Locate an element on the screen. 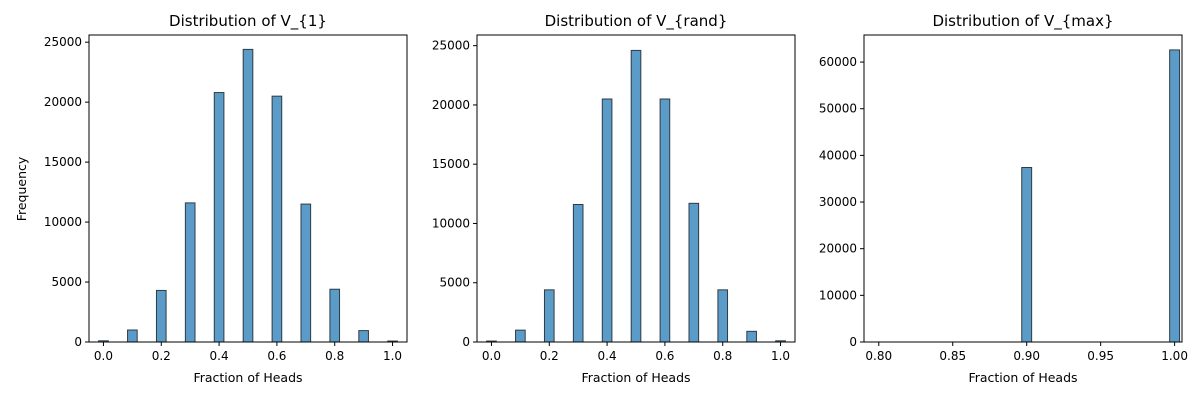 The width and height of the screenshot is (1200, 400). chart-title: Distribution of V_{1} is located at coordinates (248, 21).